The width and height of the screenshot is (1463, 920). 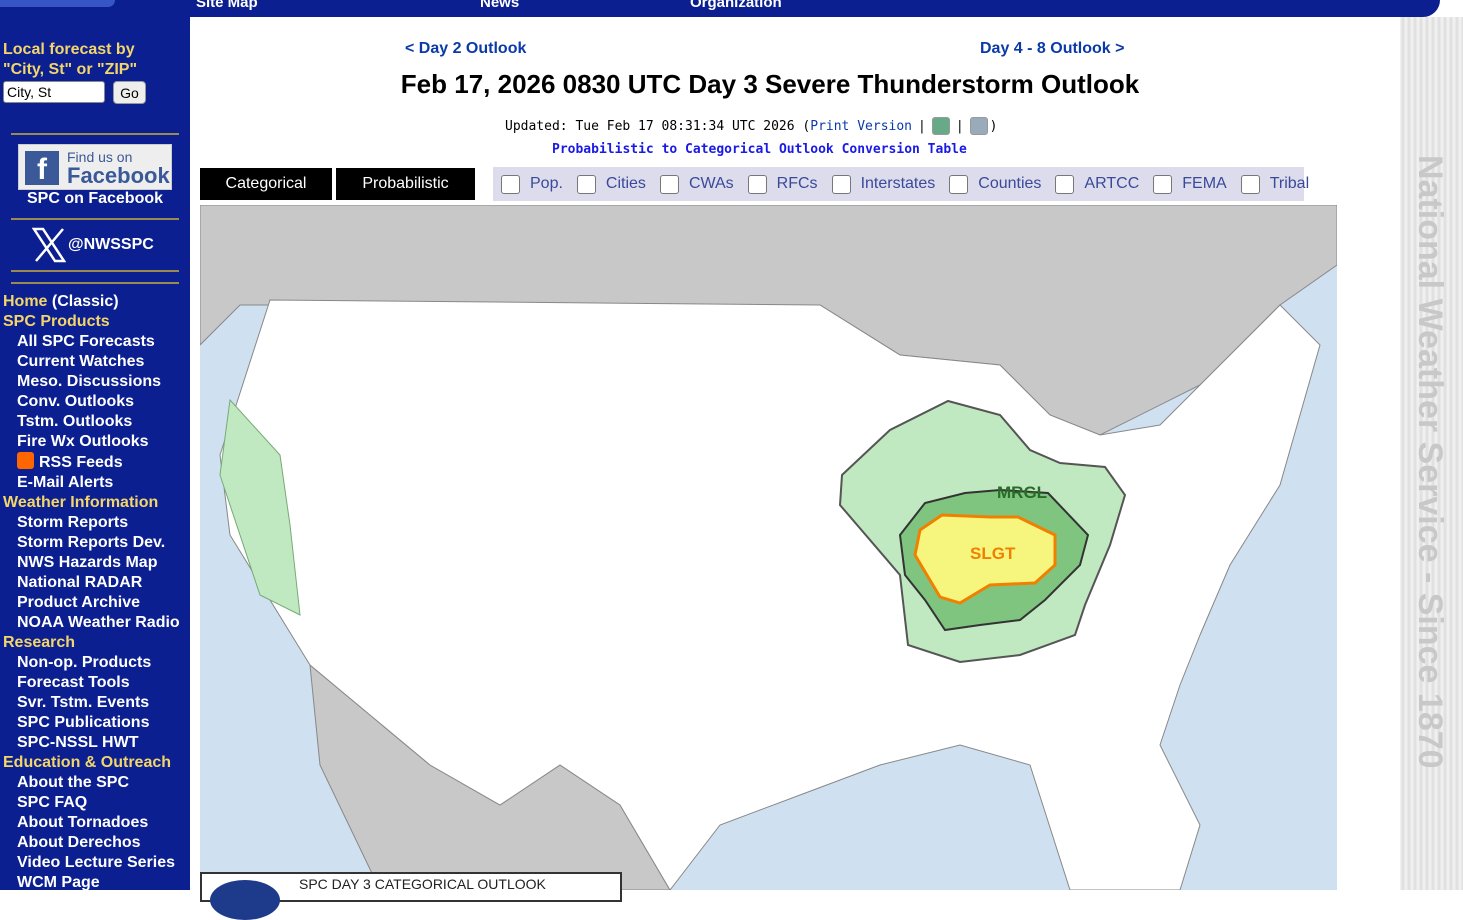 What do you see at coordinates (883, 184) in the screenshot?
I see `layer-toggle: Interstates` at bounding box center [883, 184].